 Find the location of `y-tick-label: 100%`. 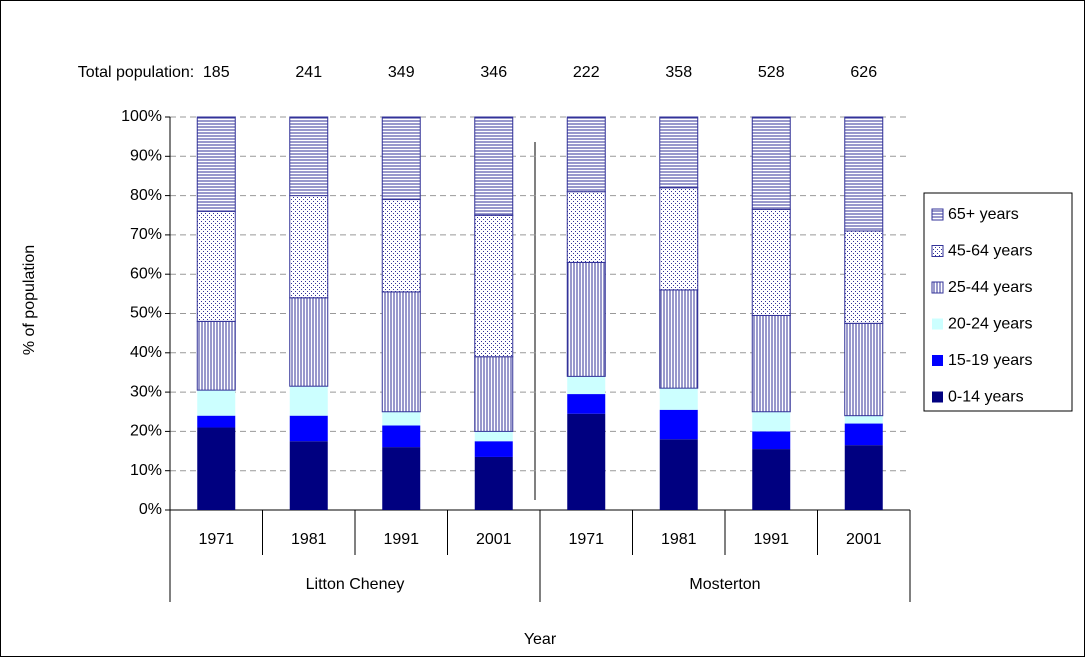

y-tick-label: 100% is located at coordinates (141, 116).